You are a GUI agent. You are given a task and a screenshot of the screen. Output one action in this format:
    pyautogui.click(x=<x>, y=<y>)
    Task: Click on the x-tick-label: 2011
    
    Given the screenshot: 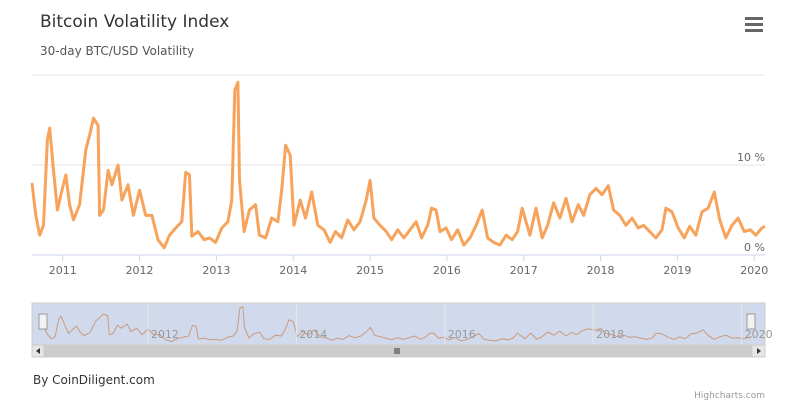 What is the action you would take?
    pyautogui.click(x=63, y=270)
    